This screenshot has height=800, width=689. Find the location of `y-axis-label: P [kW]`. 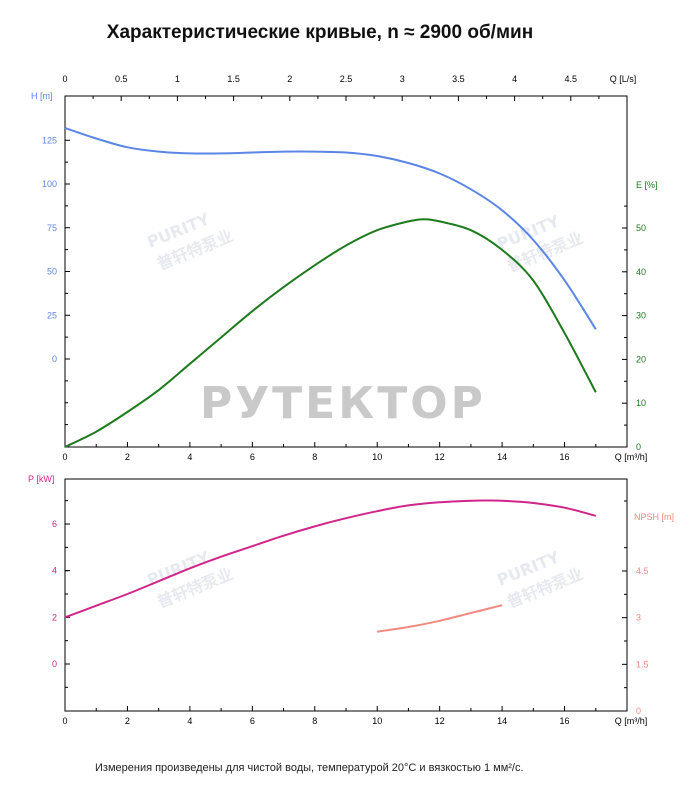

y-axis-label: P [kW] is located at coordinates (41, 479).